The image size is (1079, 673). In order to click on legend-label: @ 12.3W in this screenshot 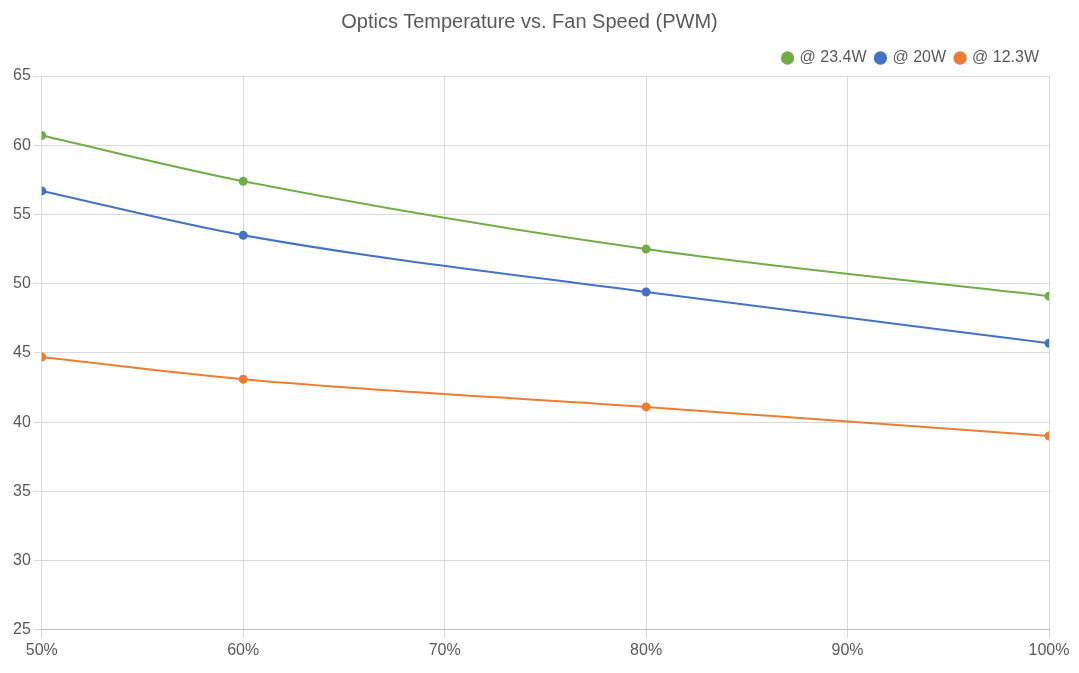, I will do `click(1006, 57)`.